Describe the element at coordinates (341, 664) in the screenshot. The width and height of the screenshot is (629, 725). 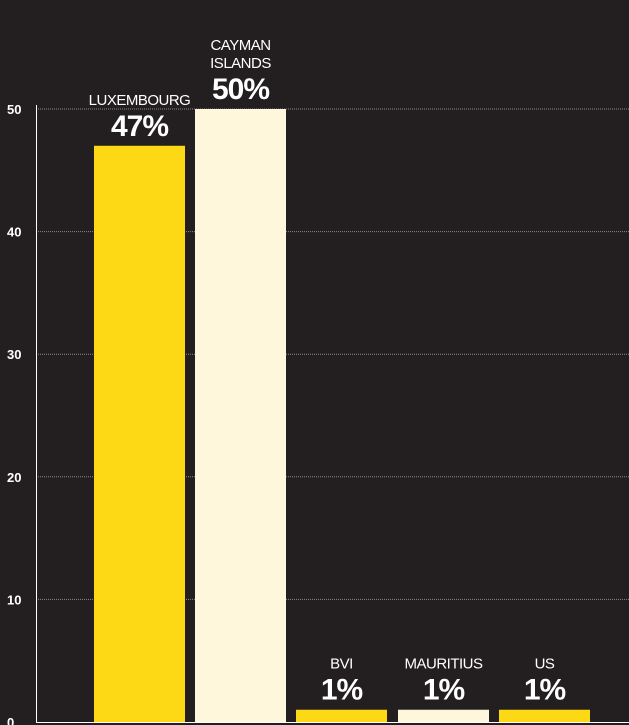
I see `category-label: BVI` at that location.